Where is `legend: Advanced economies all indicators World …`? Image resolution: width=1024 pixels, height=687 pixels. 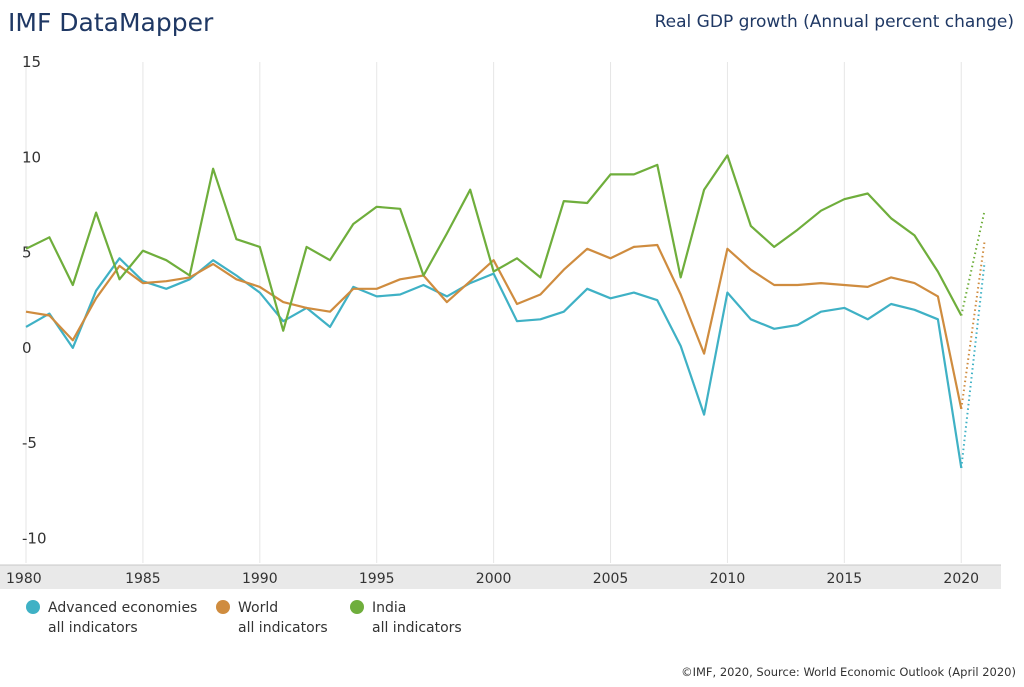 legend: Advanced economies all indicators World … is located at coordinates (258, 618).